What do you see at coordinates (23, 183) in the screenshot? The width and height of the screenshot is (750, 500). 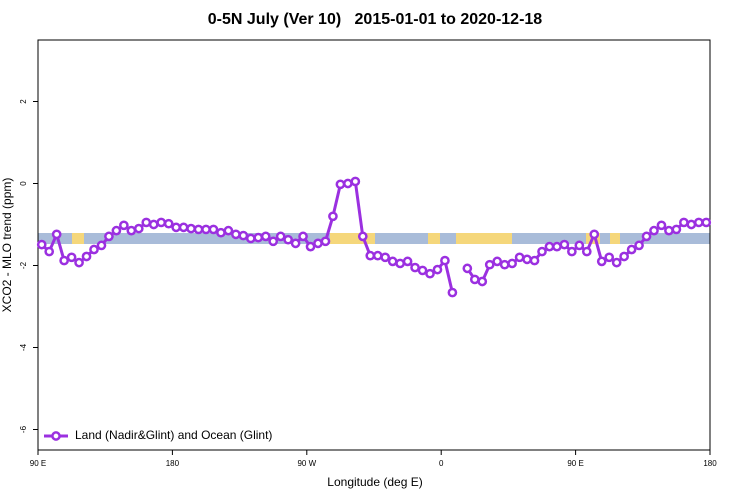 I see `y-tick-label: 0` at bounding box center [23, 183].